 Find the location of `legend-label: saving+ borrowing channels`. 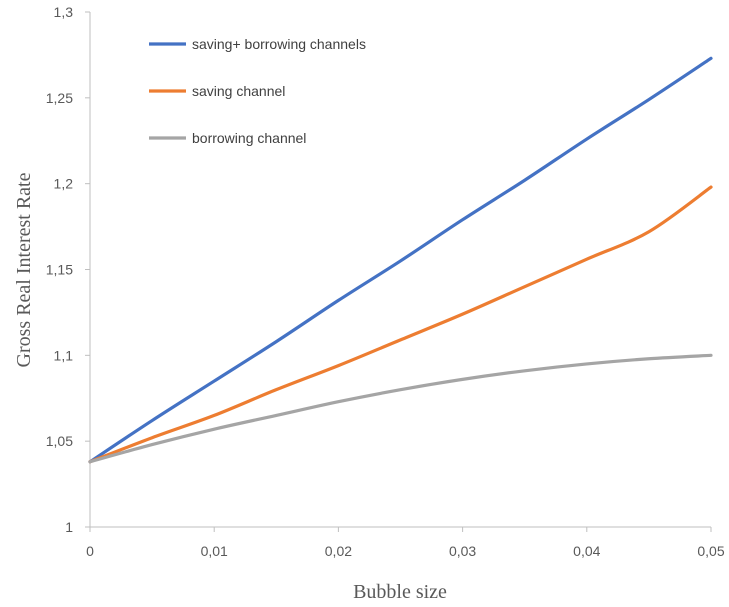

legend-label: saving+ borrowing channels is located at coordinates (279, 44).